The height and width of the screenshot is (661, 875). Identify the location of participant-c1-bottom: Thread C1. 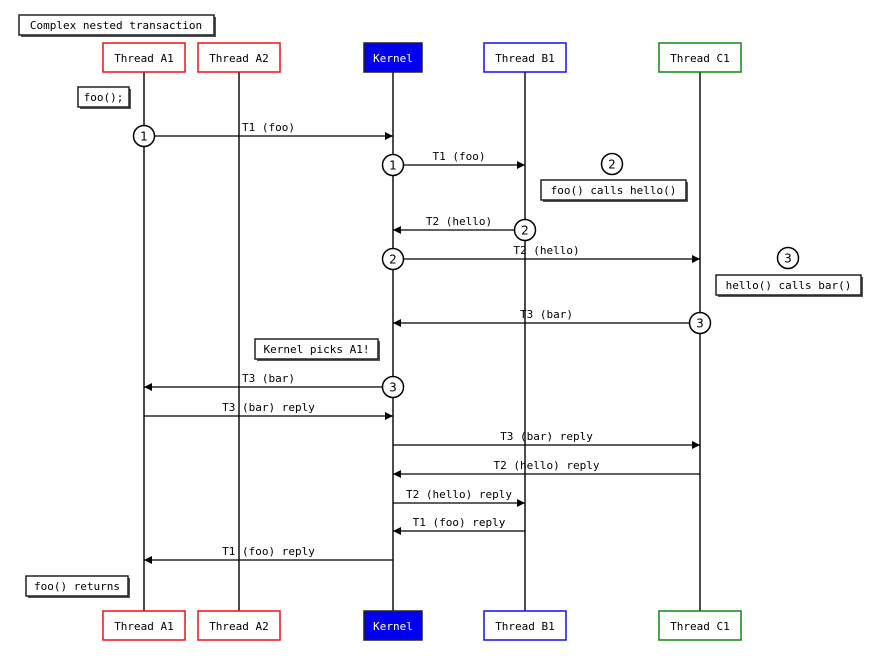
(700, 625).